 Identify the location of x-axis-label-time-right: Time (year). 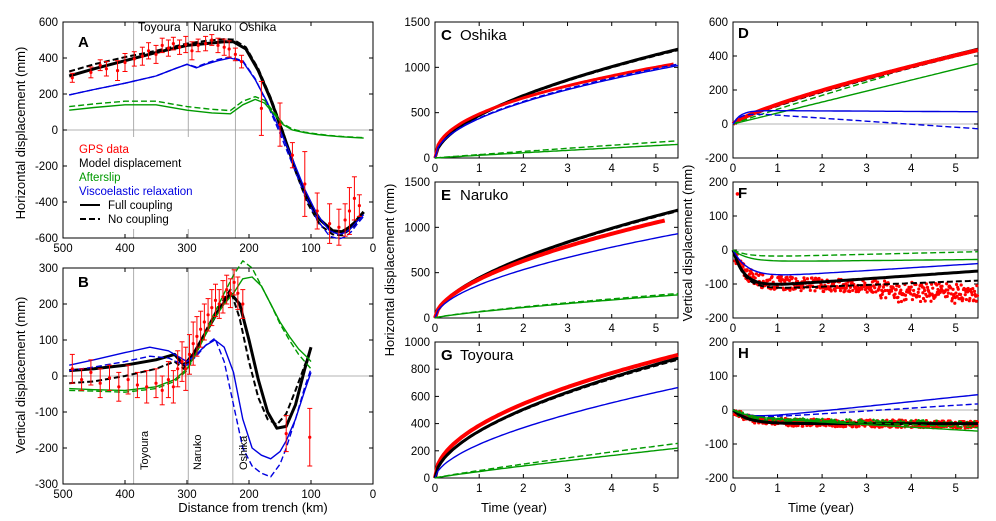
(821, 507).